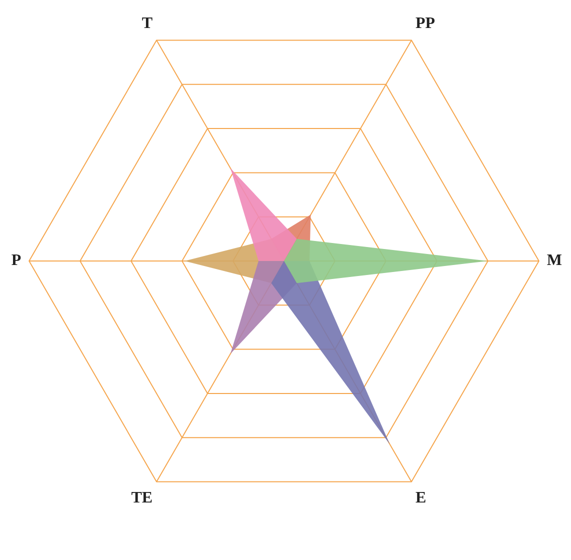  Describe the element at coordinates (425, 23) in the screenshot. I see `spoke-label: PP` at that location.